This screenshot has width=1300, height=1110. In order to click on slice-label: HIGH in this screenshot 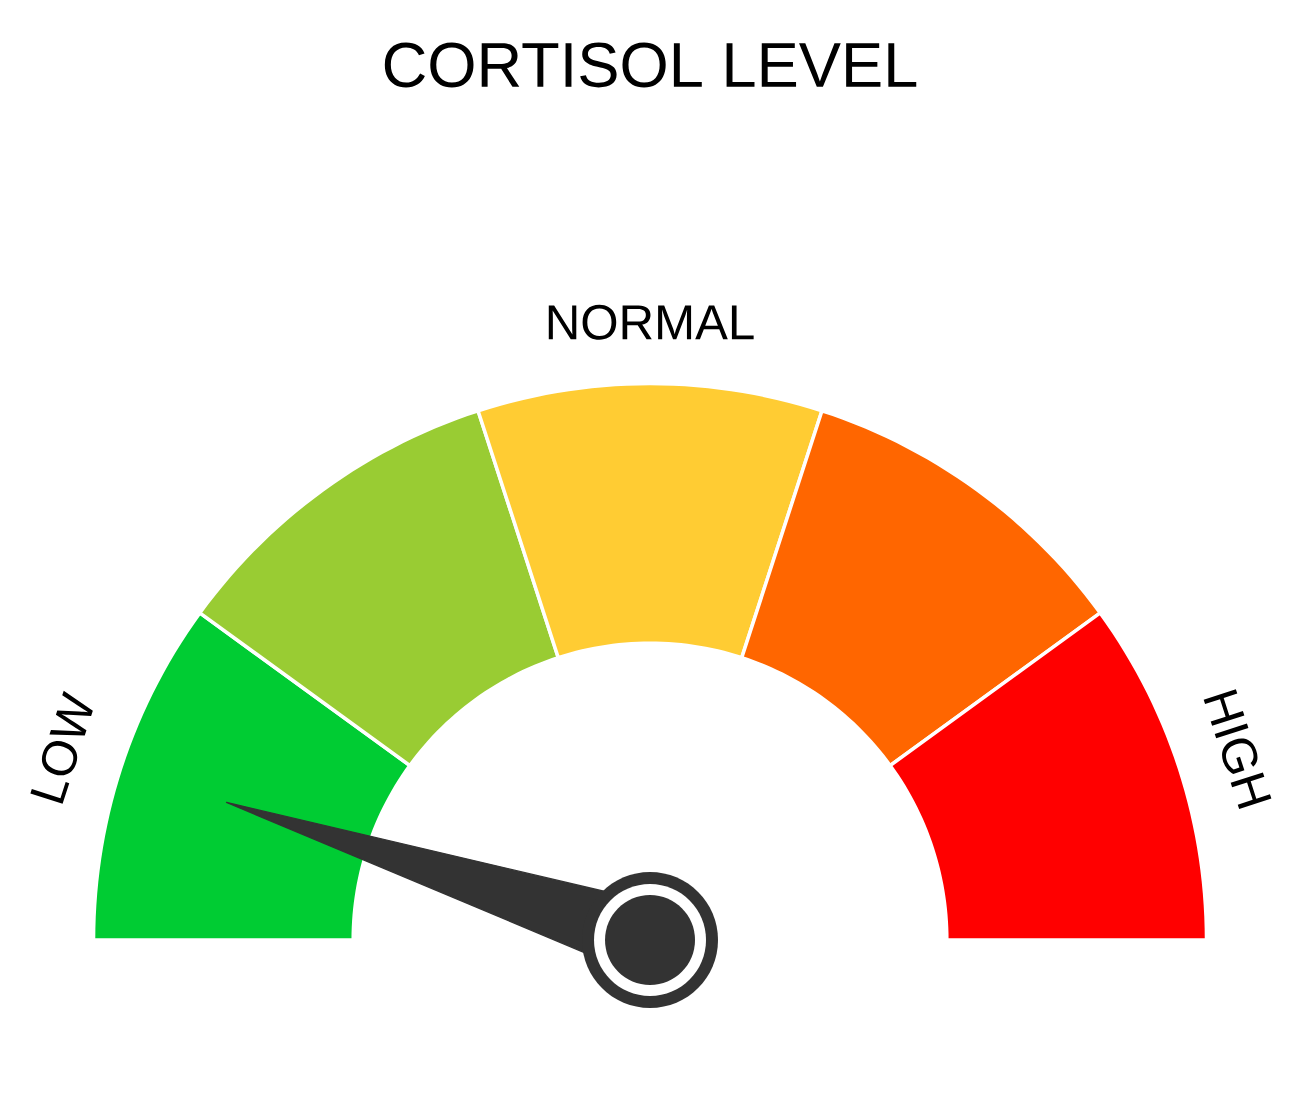, I will do `click(1237, 749)`.